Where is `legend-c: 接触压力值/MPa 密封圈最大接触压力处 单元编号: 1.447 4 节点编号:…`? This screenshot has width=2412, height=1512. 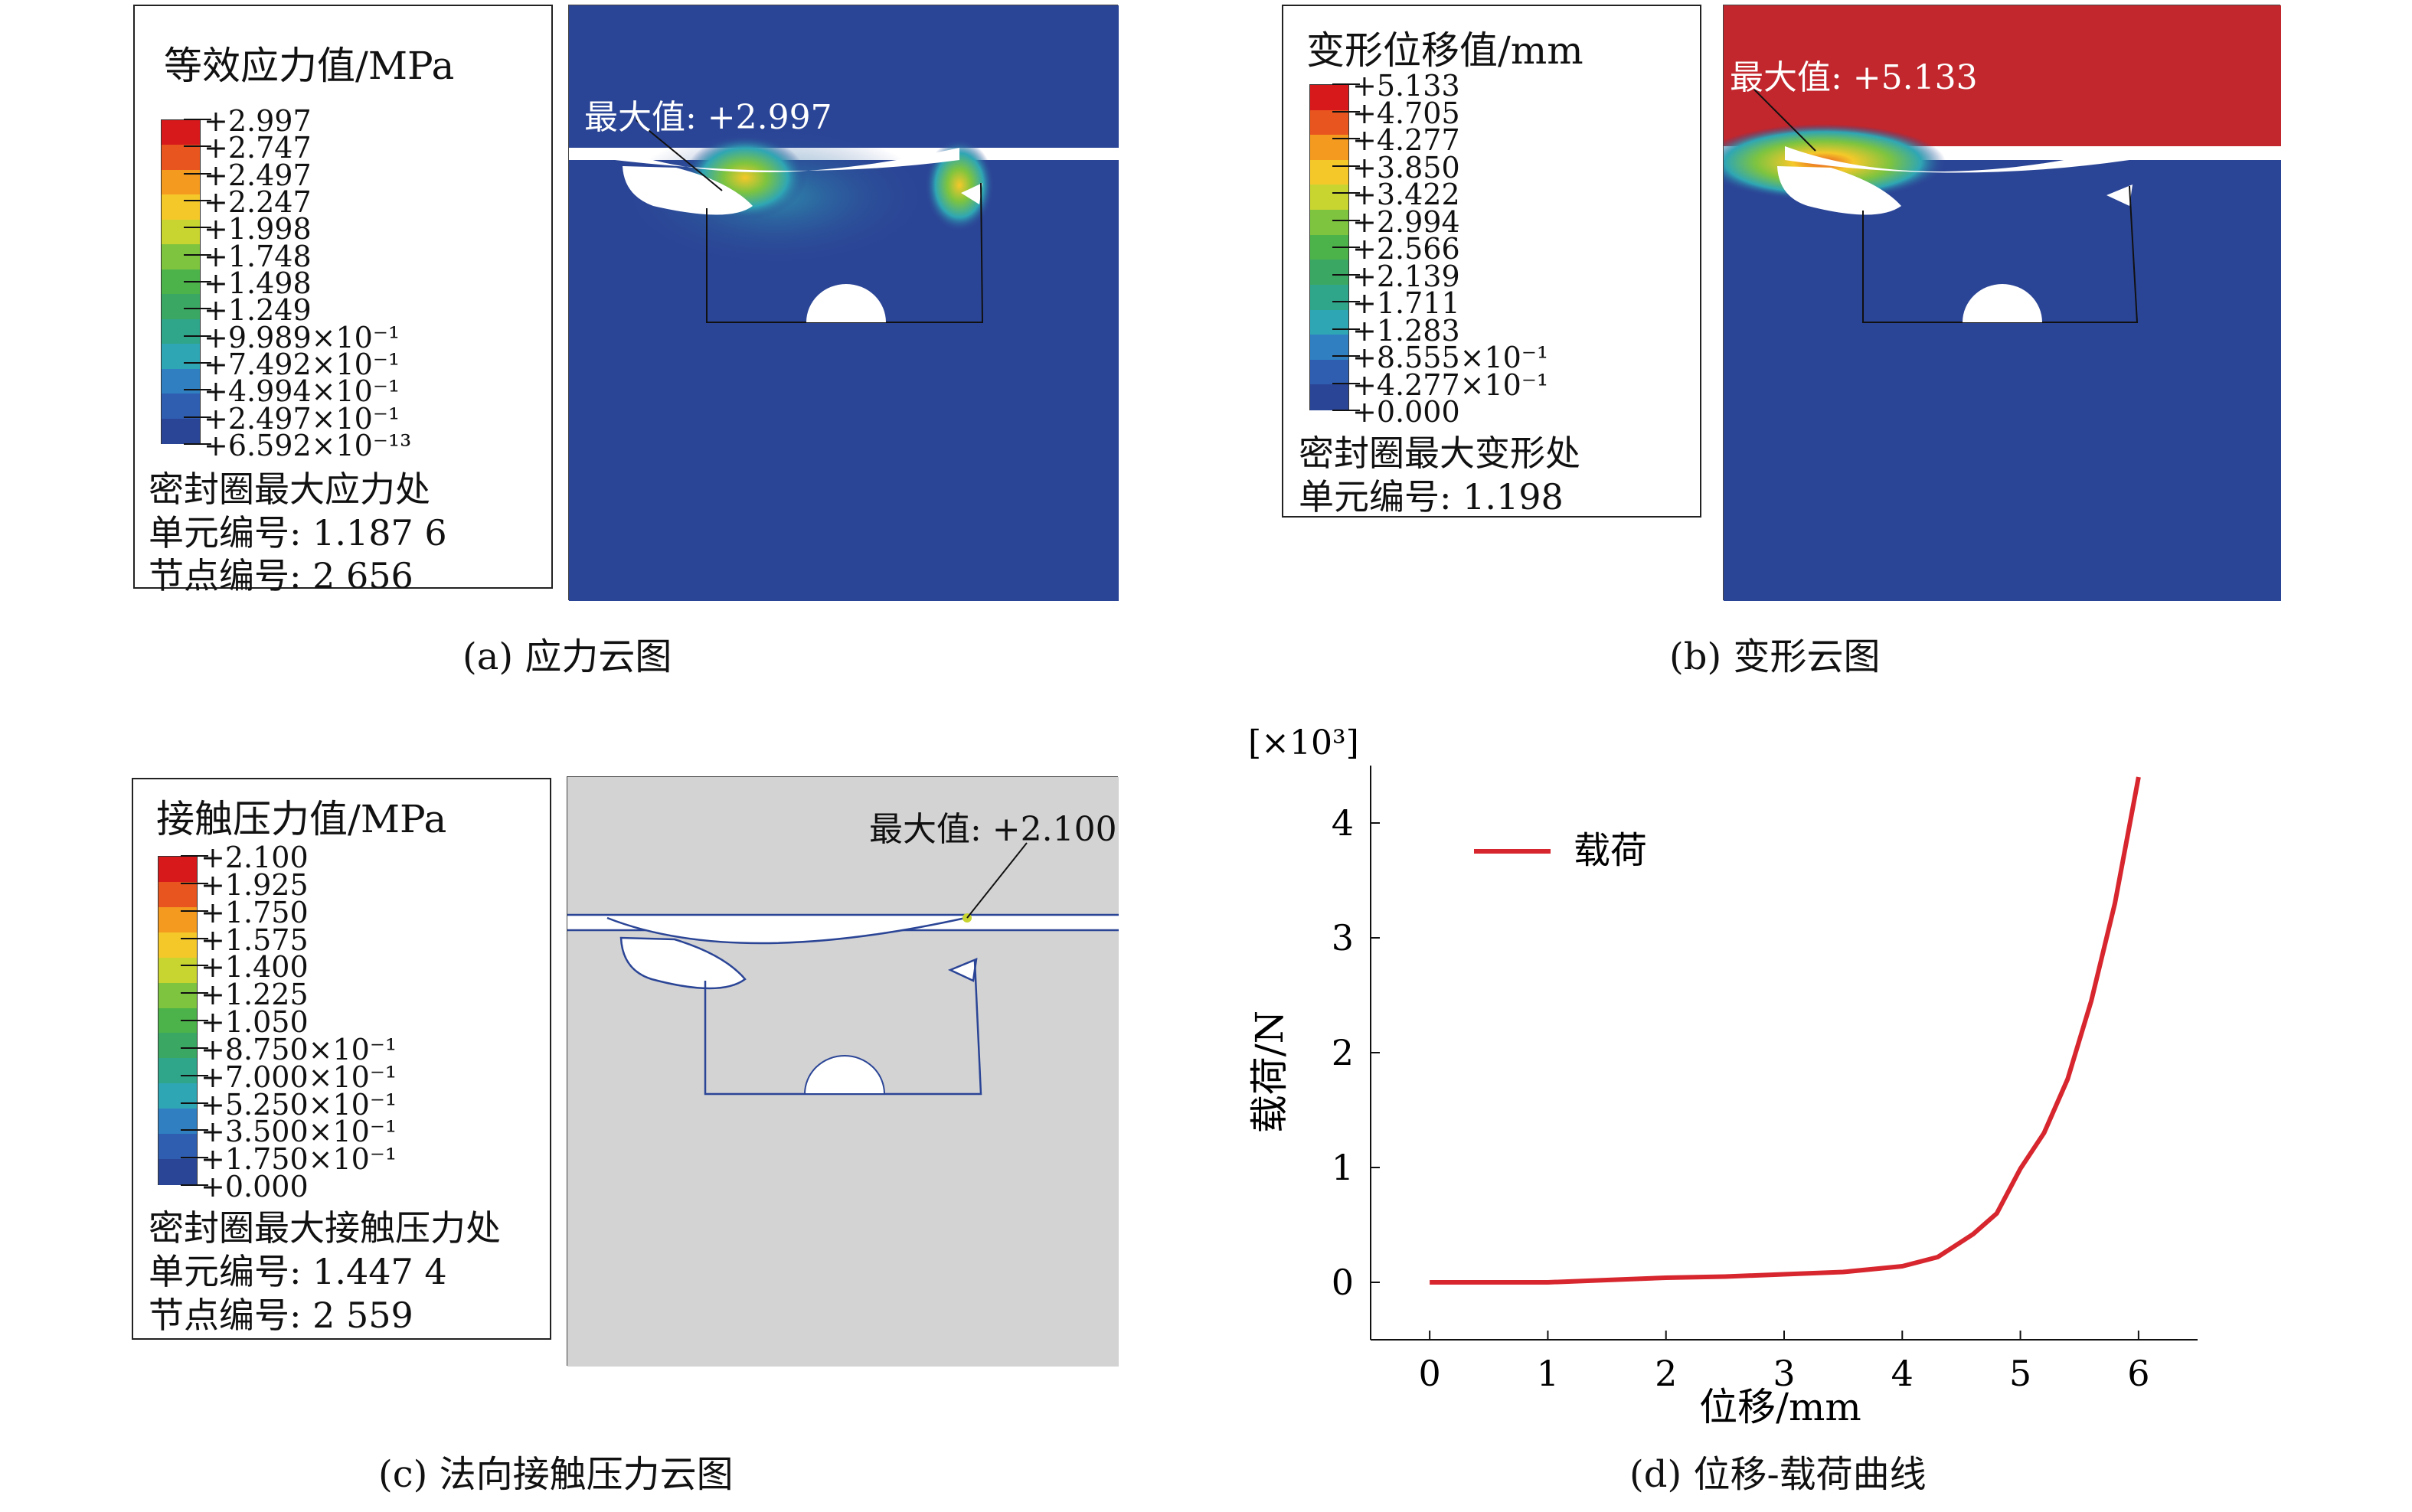
legend-c: 接触压力值/MPa 密封圈最大接触压力处 单元编号: 1.447 4 节点编号:… is located at coordinates (342, 1059).